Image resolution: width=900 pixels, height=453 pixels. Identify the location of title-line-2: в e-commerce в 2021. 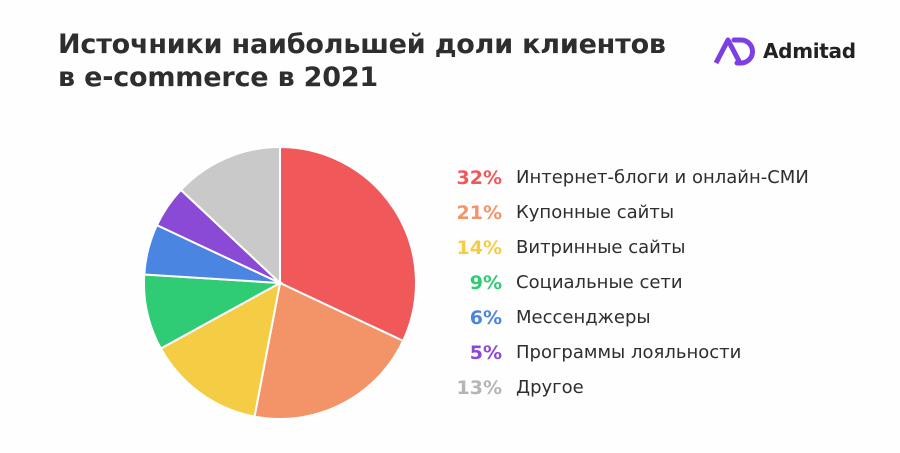
(218, 77).